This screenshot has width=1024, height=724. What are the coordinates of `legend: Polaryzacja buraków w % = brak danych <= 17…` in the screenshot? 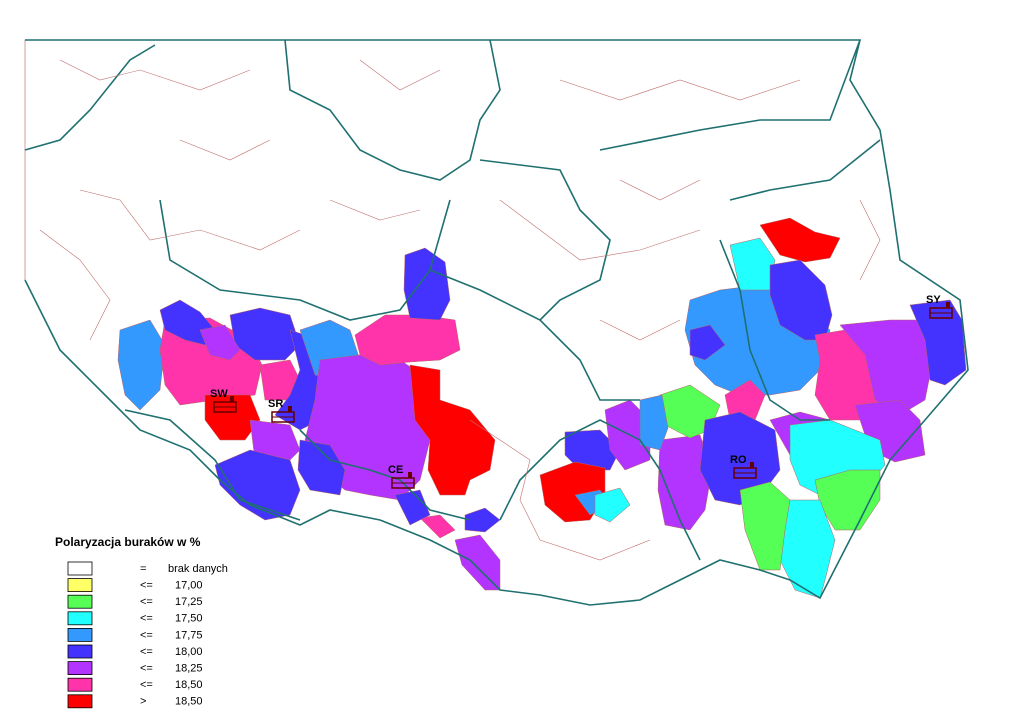 It's located at (141, 622).